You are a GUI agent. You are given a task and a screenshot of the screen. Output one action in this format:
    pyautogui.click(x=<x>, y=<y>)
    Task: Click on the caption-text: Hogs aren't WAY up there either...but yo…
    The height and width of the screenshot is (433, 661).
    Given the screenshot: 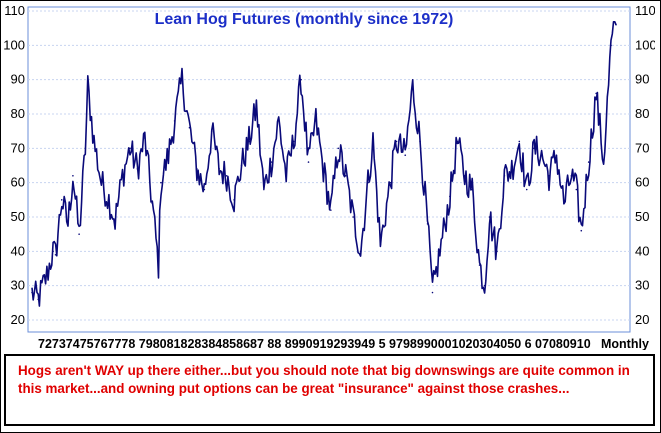 What is the action you would take?
    pyautogui.click(x=324, y=379)
    